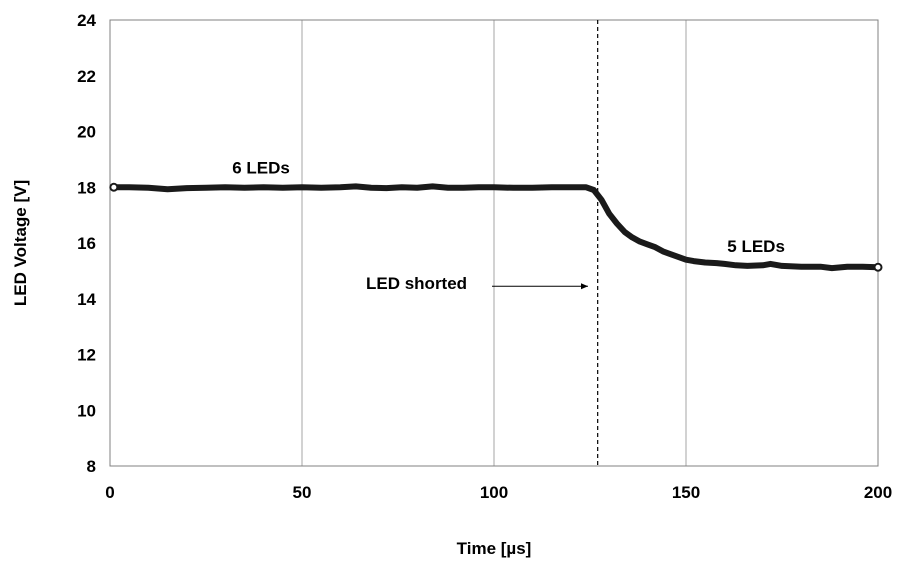 This screenshot has height=565, width=898. Describe the element at coordinates (86, 410) in the screenshot. I see `y-tick-label: 10` at that location.